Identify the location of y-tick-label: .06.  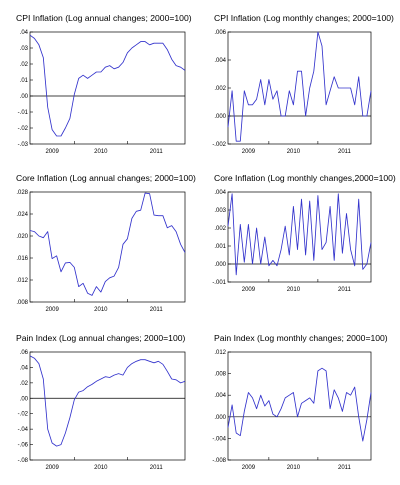
(24, 353).